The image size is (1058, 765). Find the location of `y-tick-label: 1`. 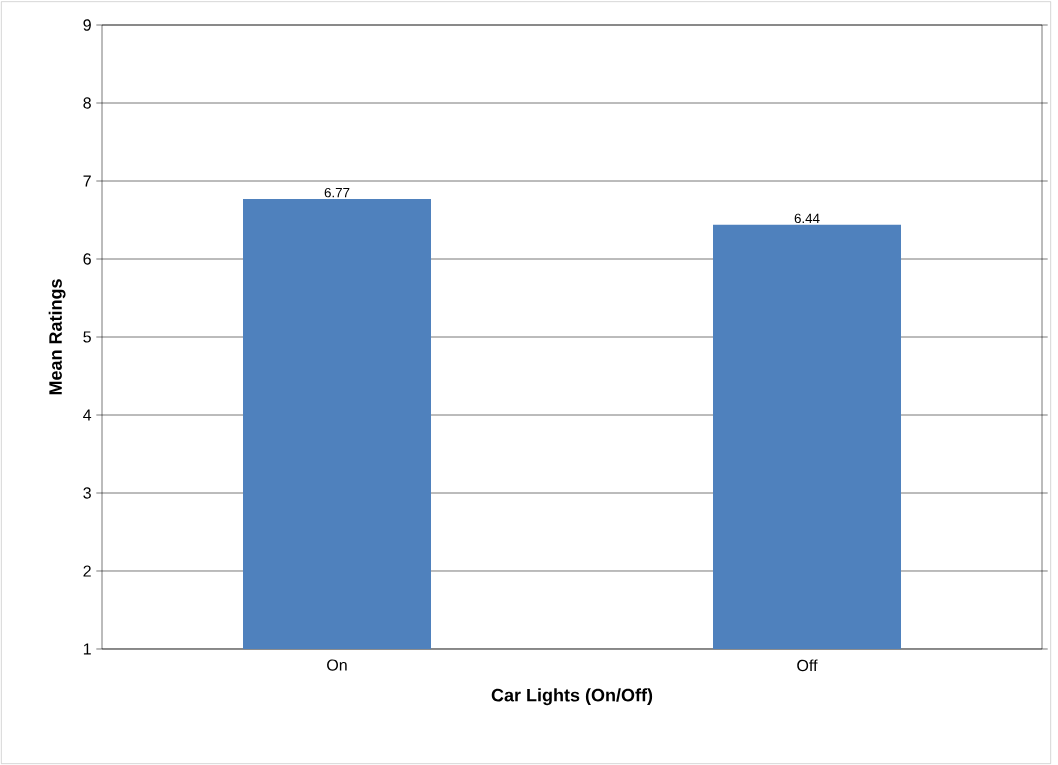

y-tick-label: 1 is located at coordinates (87, 649).